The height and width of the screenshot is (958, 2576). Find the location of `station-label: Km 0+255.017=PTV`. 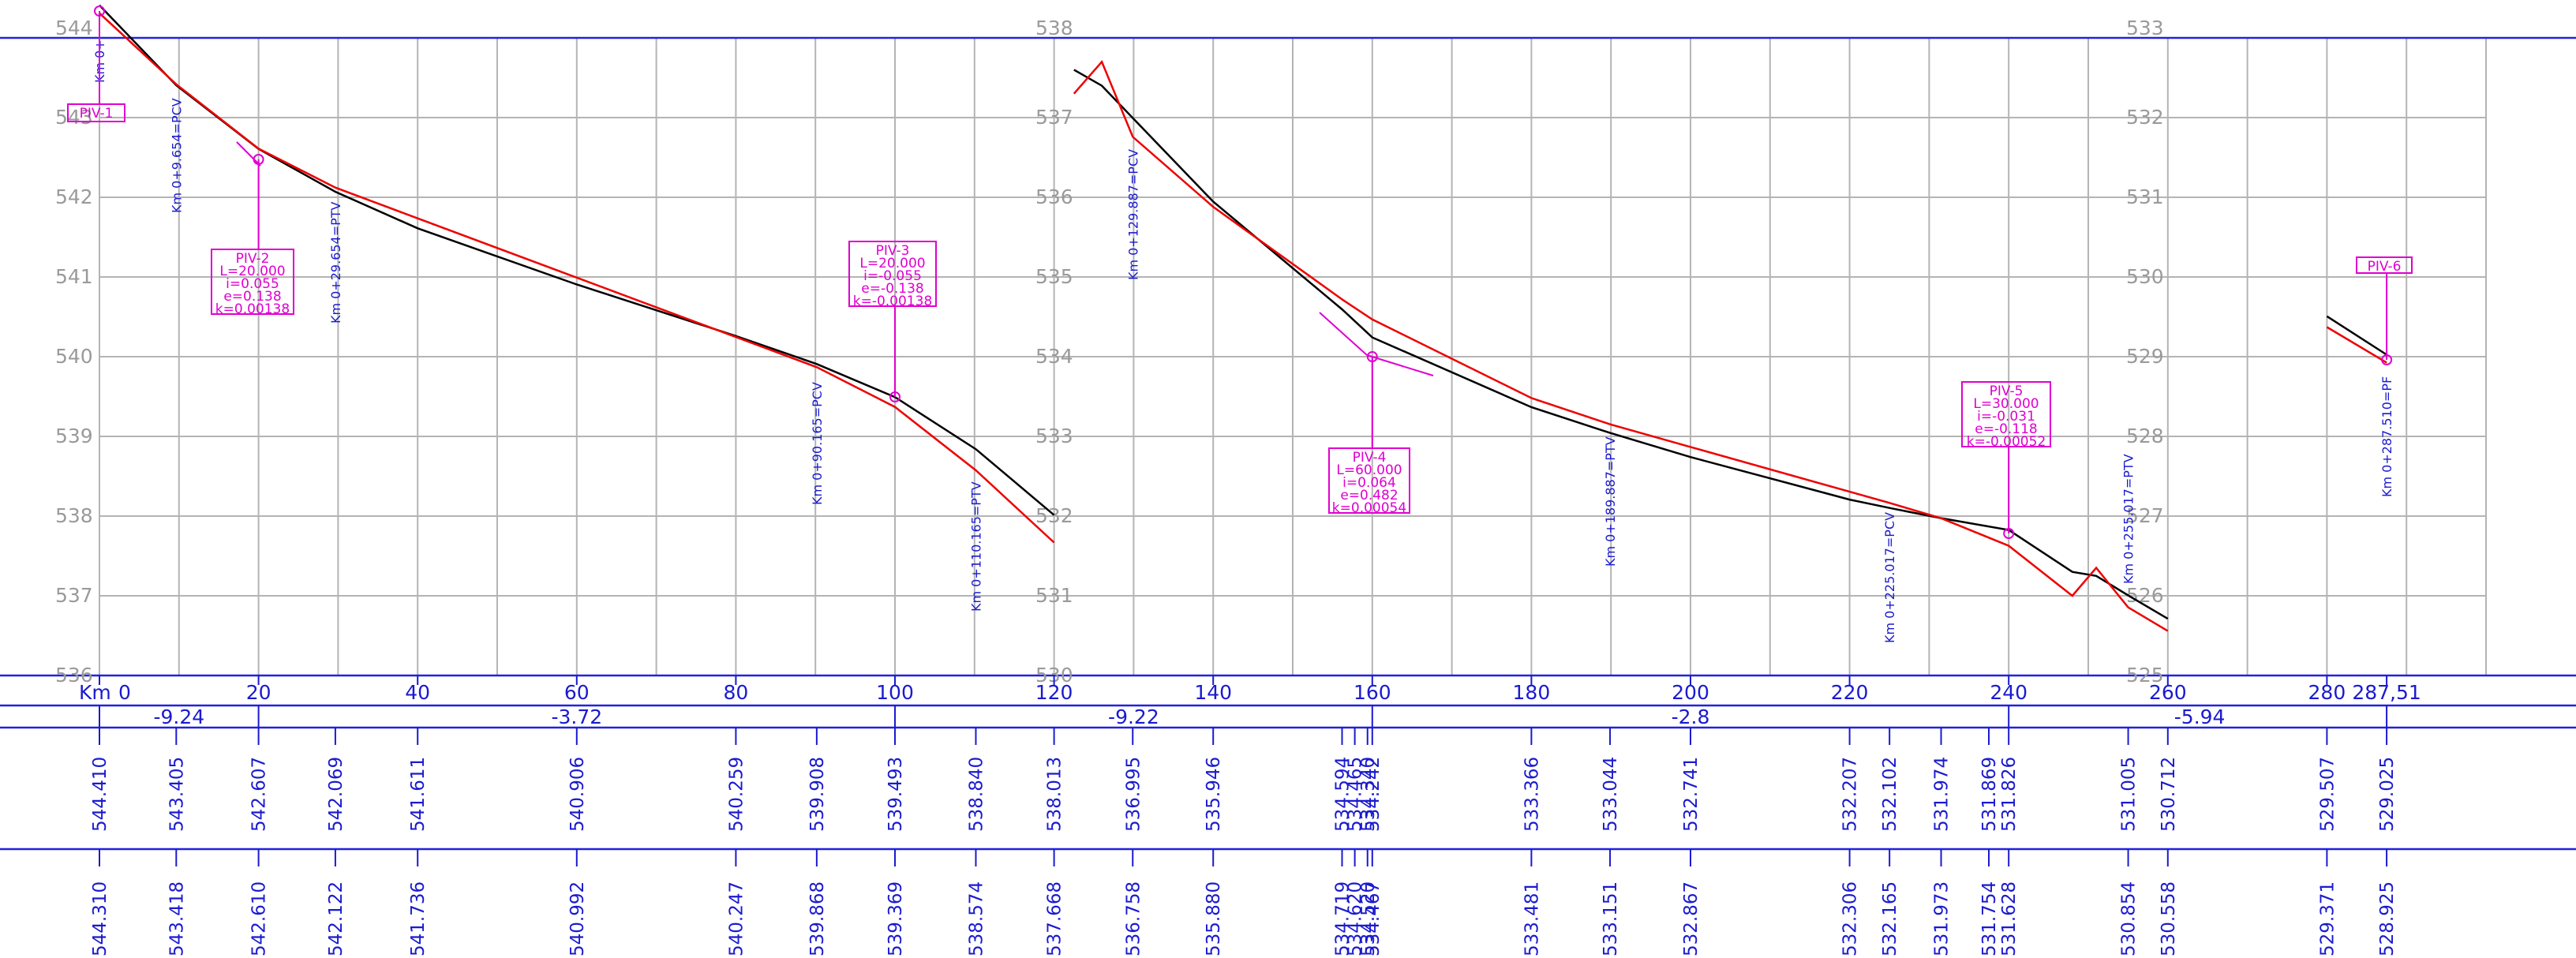

station-label: Km 0+255.017=PTV is located at coordinates (2128, 519).